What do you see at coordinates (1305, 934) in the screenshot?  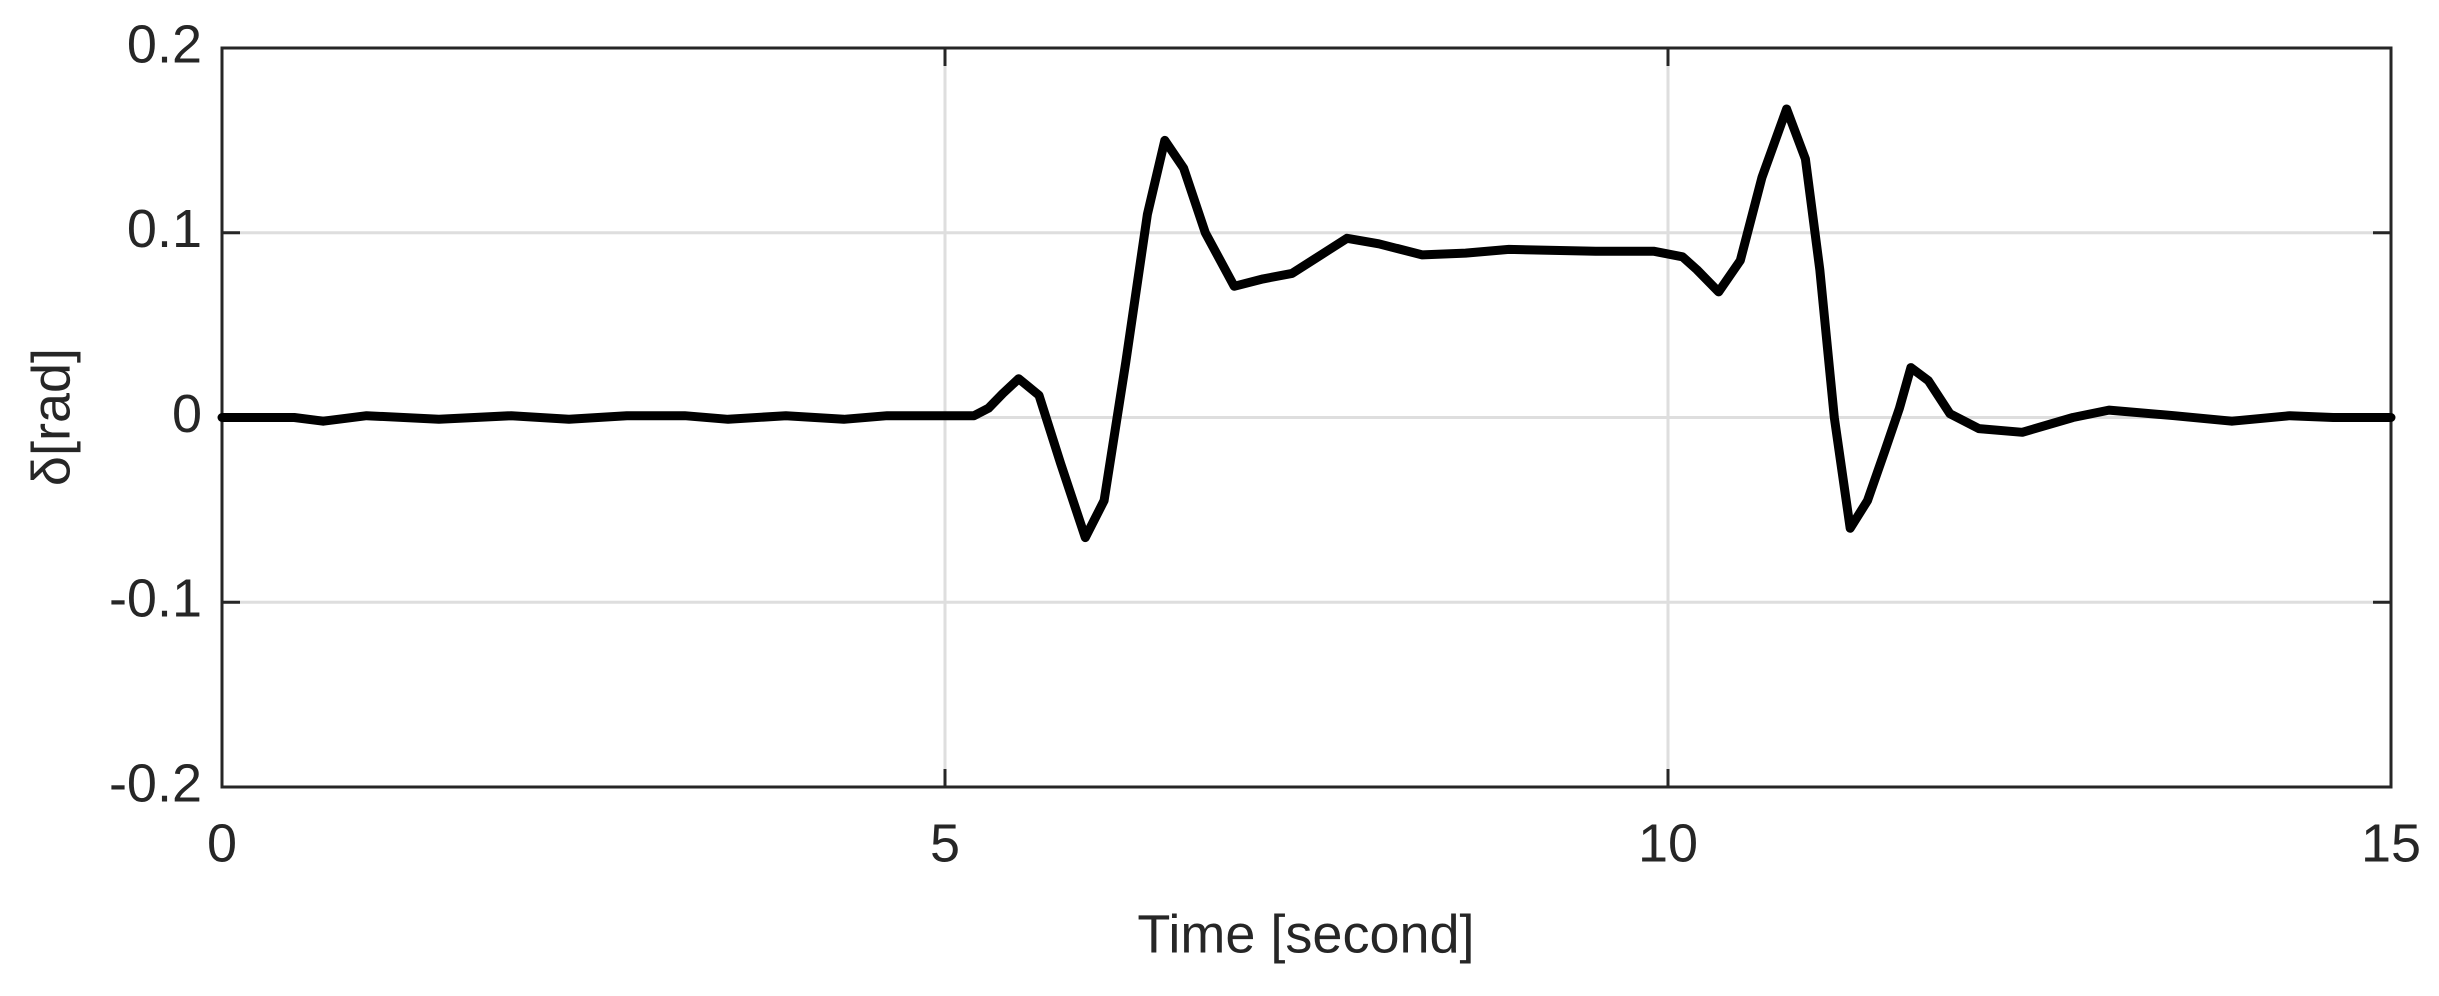 I see `x-axis-label: Time [second]` at bounding box center [1305, 934].